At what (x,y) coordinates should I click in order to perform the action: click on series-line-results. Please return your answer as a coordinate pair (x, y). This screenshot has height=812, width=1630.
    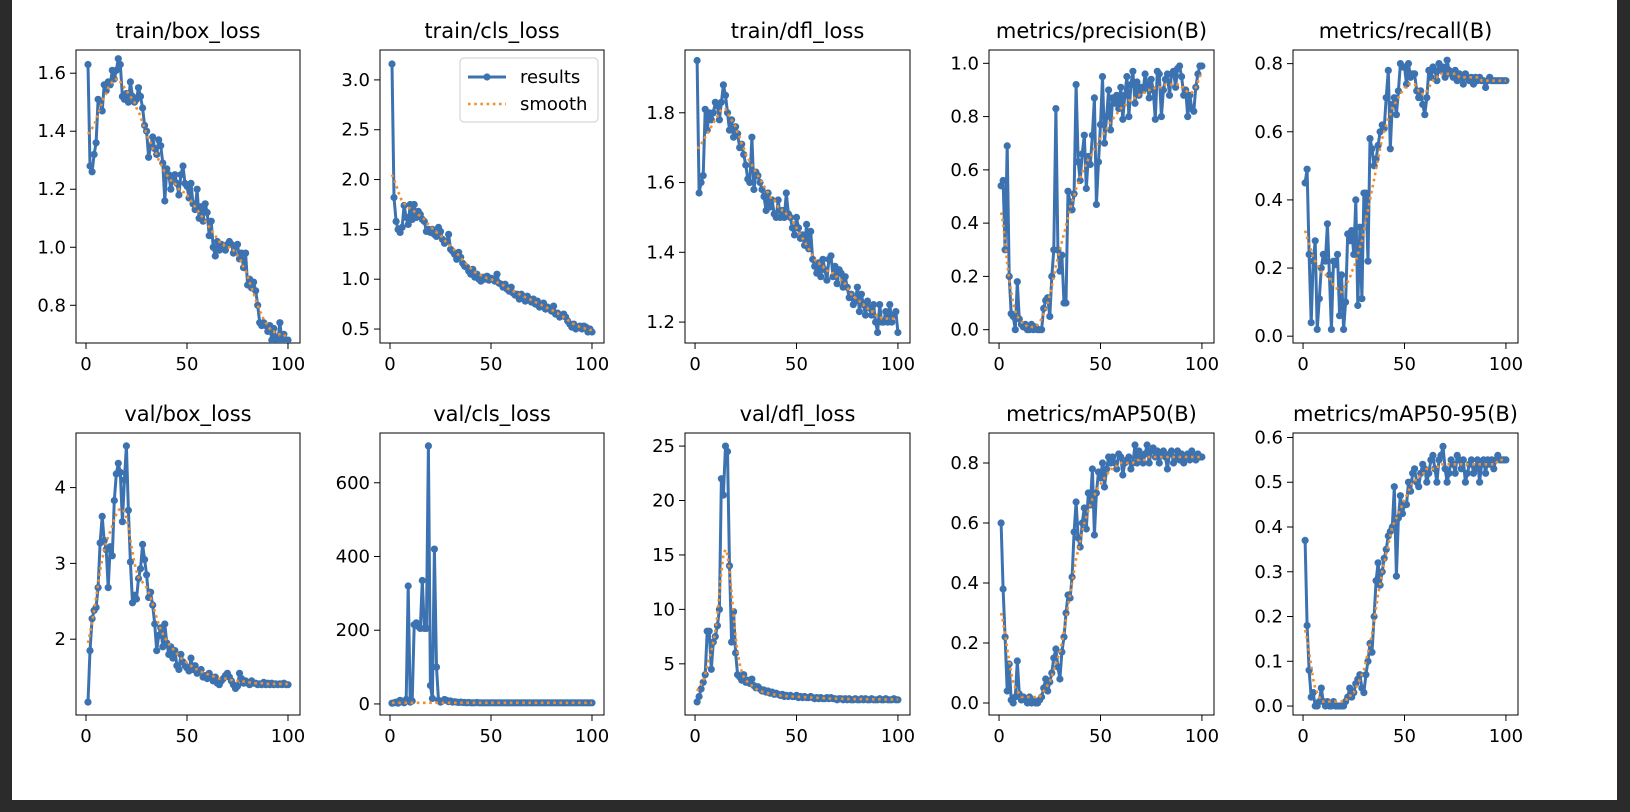
    Looking at the image, I should click on (1404, 576).